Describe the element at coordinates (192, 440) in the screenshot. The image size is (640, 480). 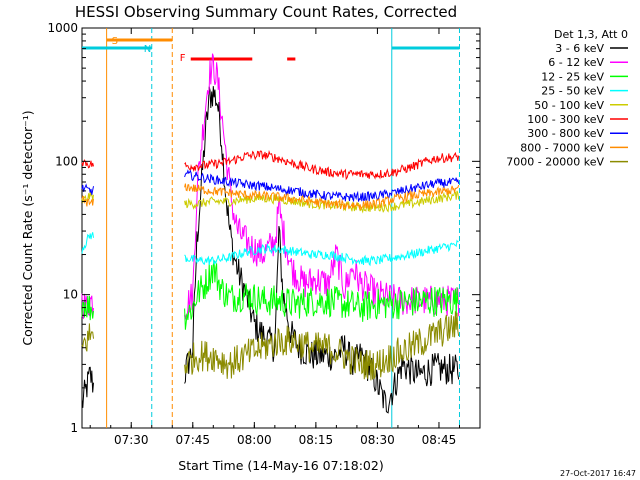
I see `x-tick-label: 07:45` at that location.